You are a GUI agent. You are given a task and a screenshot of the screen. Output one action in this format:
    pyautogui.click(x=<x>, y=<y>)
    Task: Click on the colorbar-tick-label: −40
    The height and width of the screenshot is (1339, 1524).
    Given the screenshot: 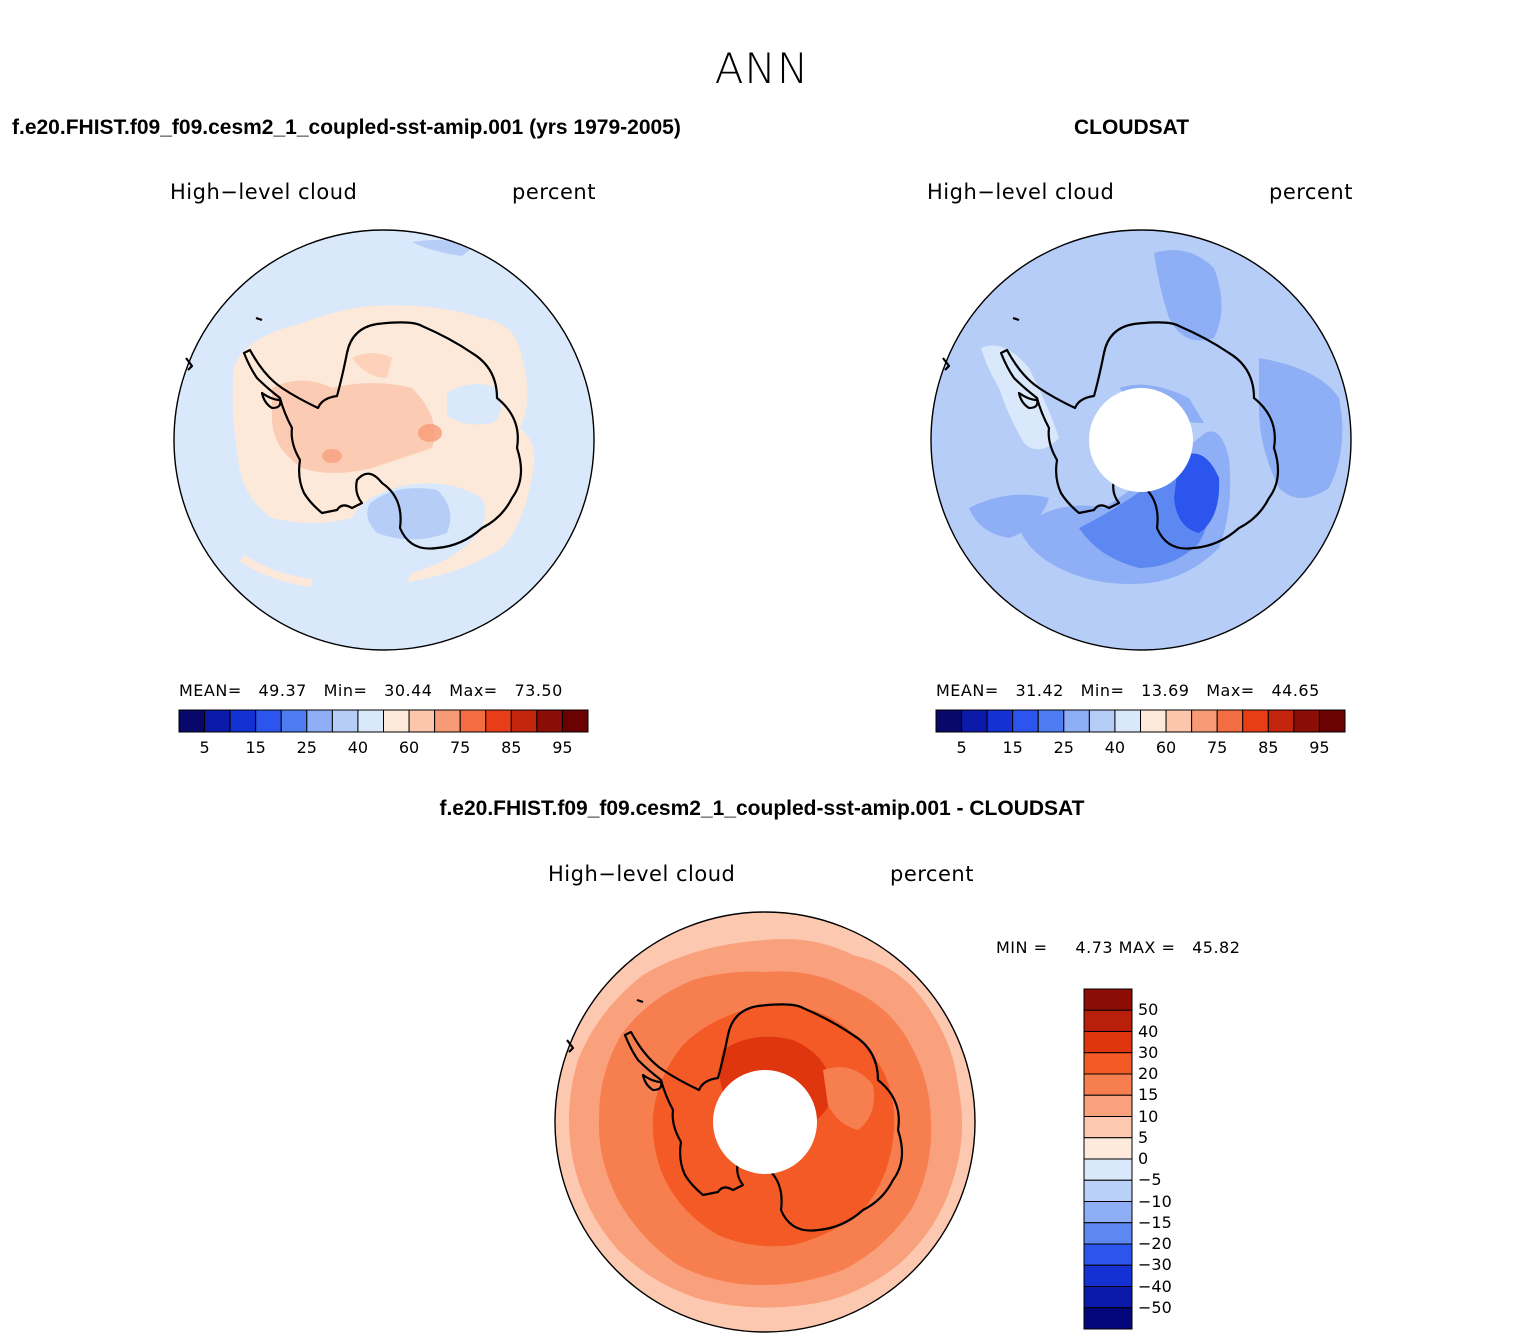 What is the action you would take?
    pyautogui.click(x=1155, y=1286)
    